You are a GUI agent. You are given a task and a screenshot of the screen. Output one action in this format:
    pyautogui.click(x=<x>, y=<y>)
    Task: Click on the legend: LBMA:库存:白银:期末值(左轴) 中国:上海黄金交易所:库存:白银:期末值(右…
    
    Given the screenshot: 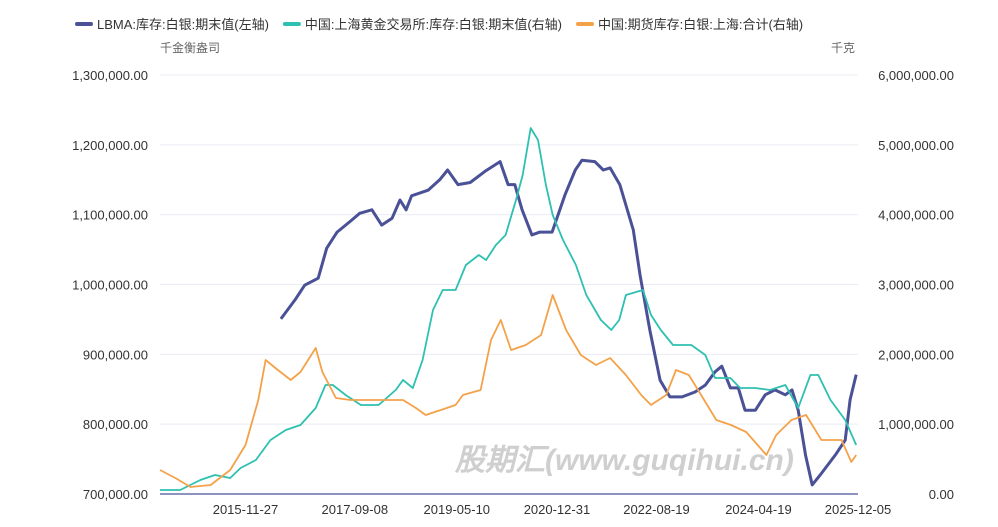 What is the action you would take?
    pyautogui.click(x=439, y=24)
    